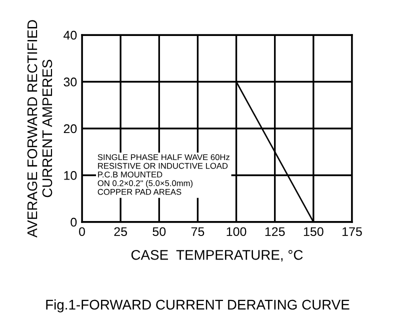  I want to click on x-tick-label: 75, so click(197, 231).